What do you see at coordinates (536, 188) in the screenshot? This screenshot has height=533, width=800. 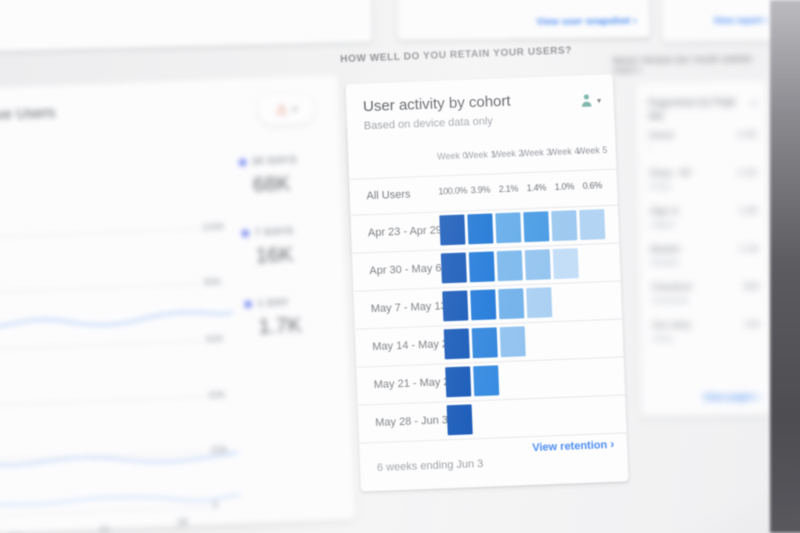 I see `retention-percent: 1.4%` at bounding box center [536, 188].